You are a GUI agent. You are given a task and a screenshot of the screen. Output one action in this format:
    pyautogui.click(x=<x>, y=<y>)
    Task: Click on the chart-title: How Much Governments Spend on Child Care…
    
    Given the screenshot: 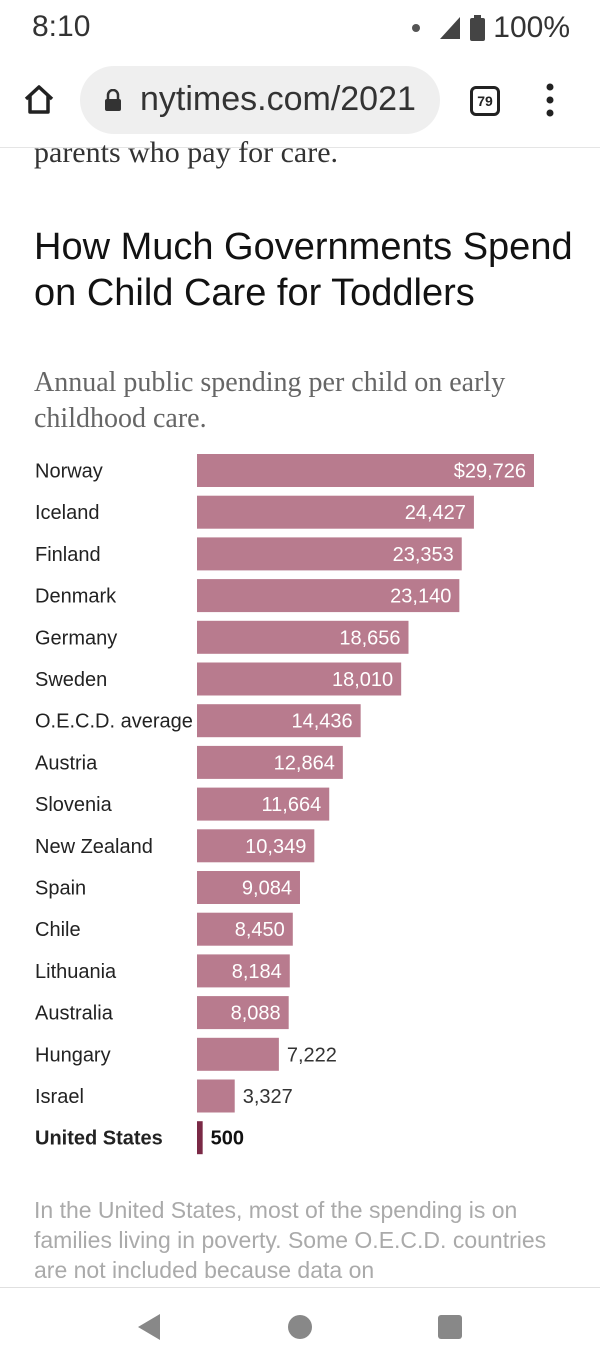 What is the action you would take?
    pyautogui.click(x=303, y=270)
    